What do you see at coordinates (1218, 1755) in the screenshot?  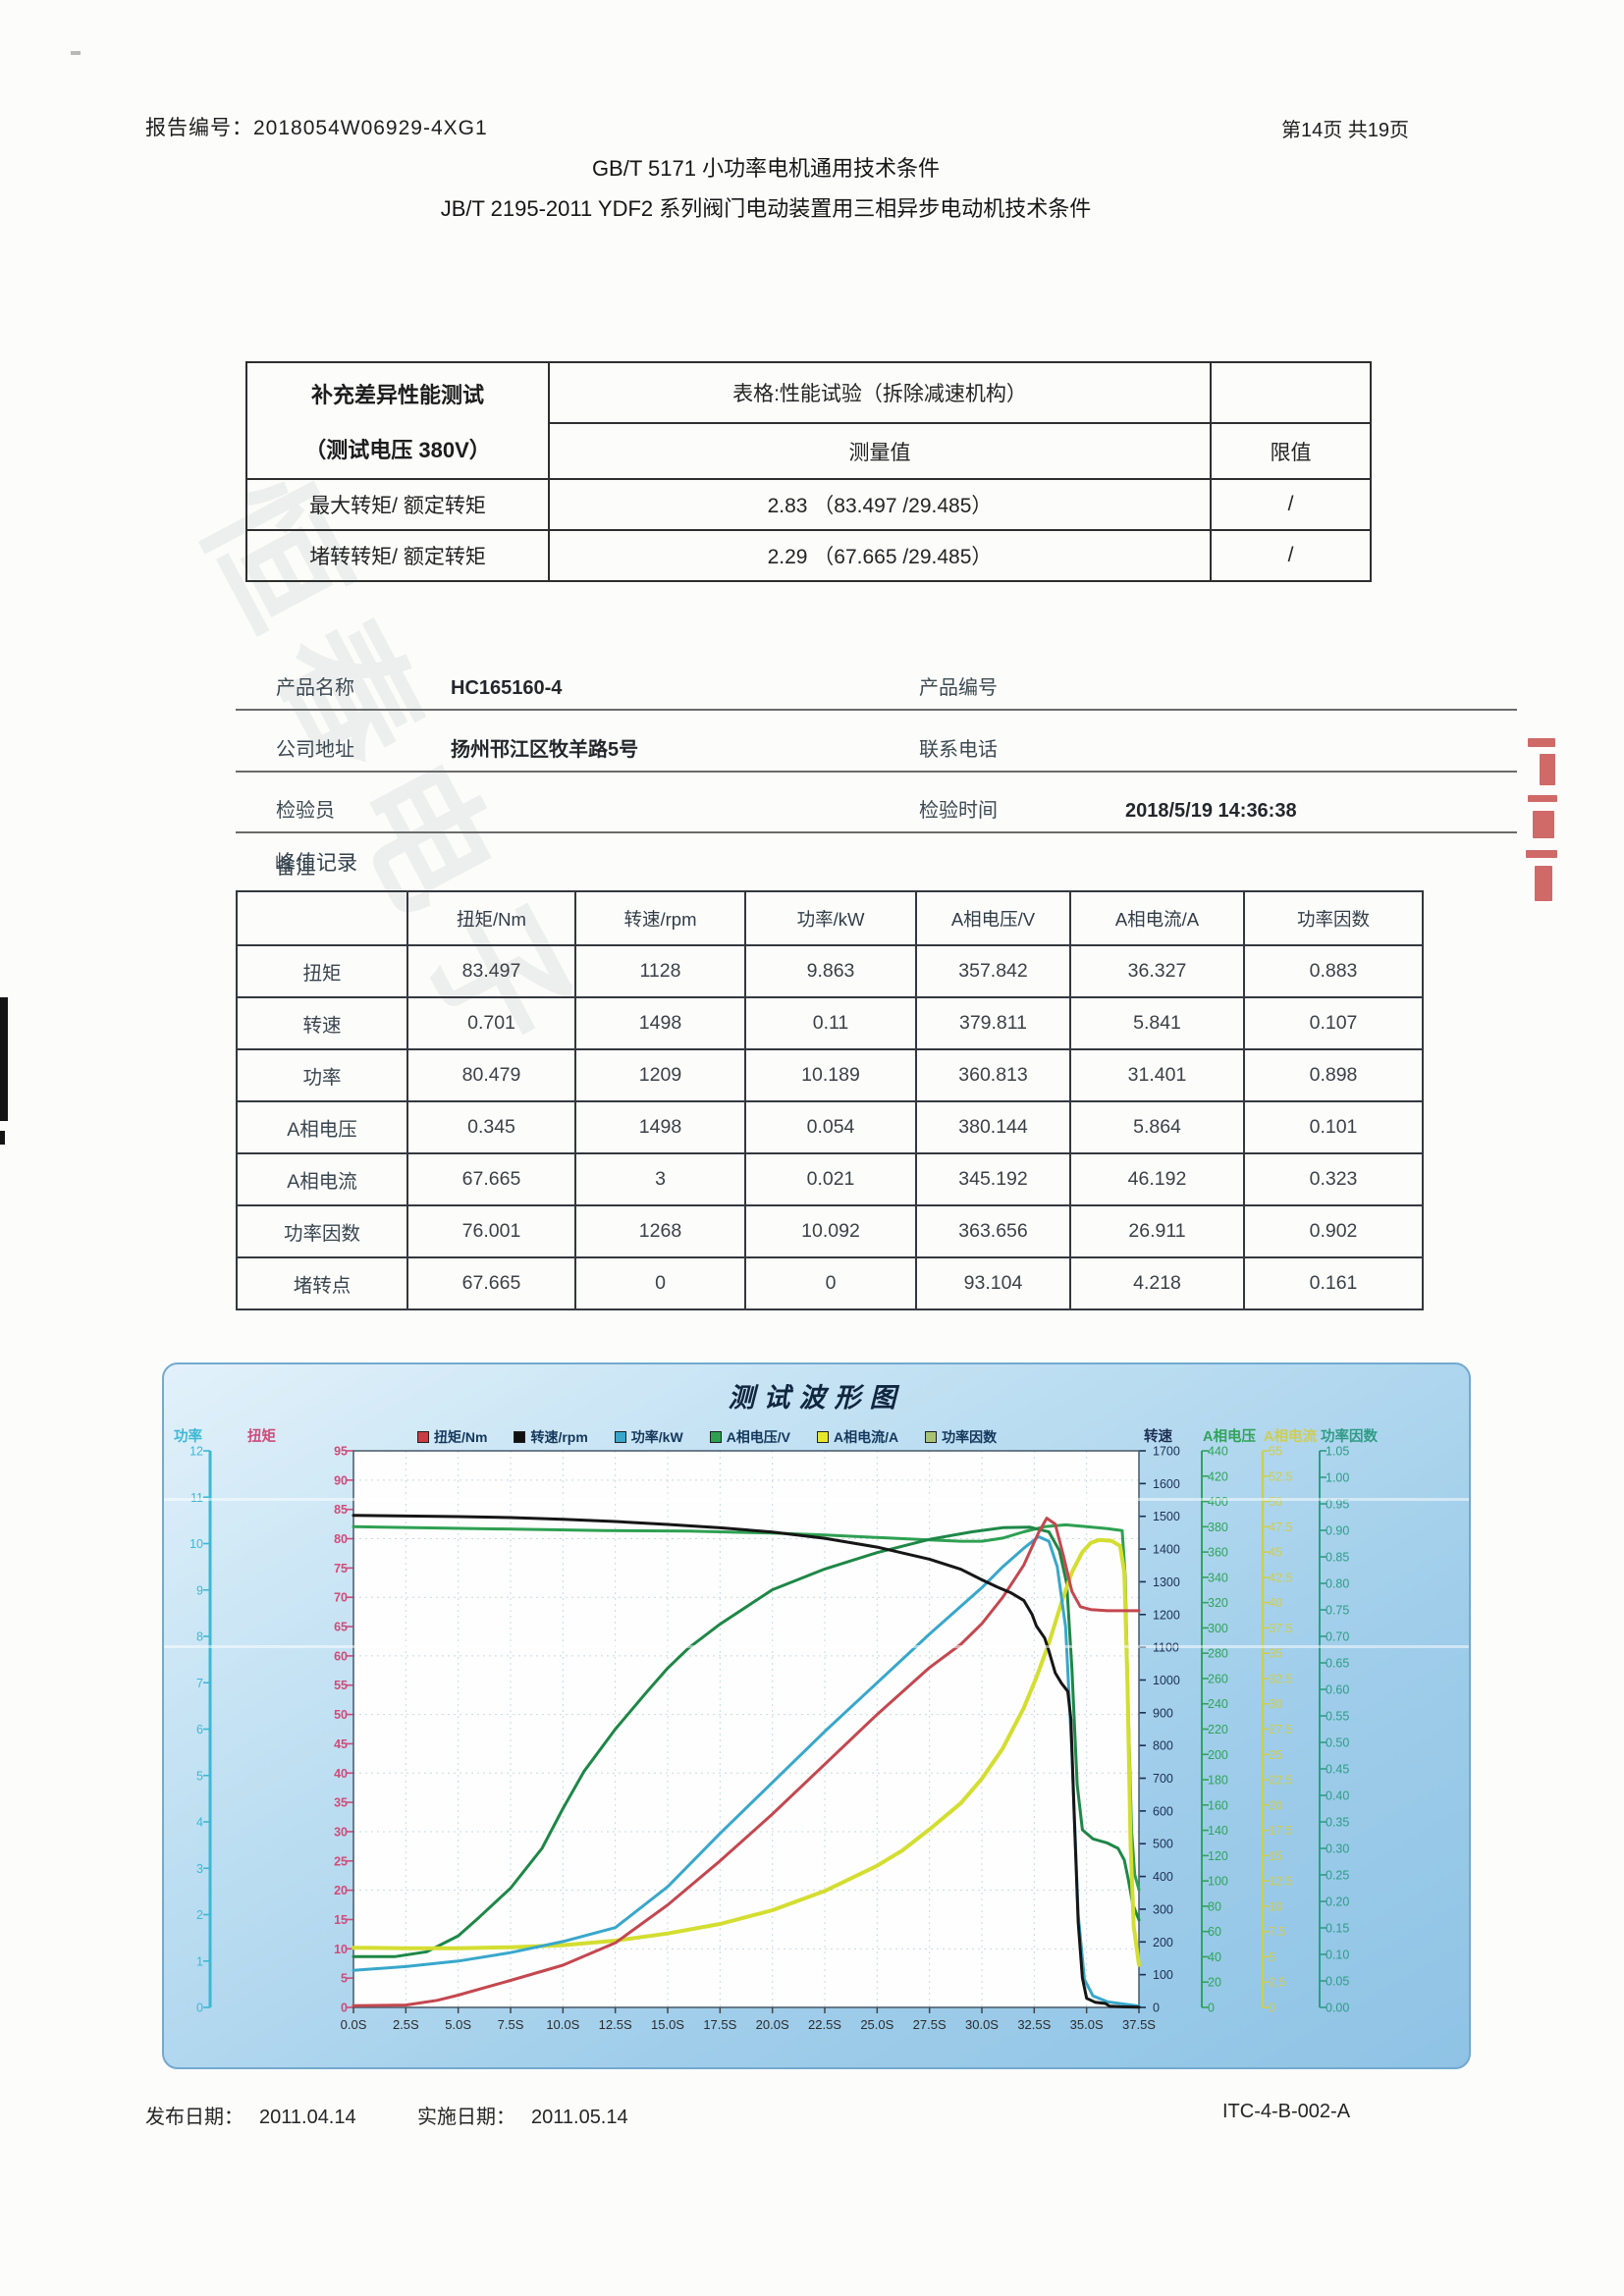 I see `axis-tick-label: 200` at bounding box center [1218, 1755].